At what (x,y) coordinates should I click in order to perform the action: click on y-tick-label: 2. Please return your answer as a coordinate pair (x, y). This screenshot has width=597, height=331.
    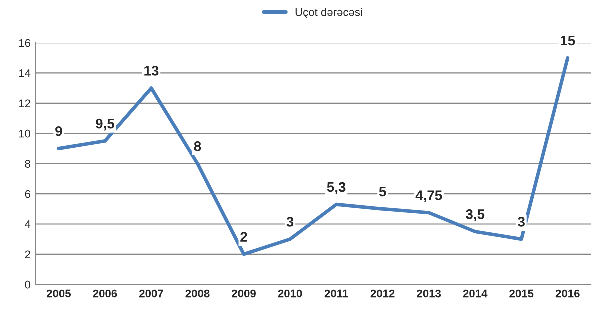
    Looking at the image, I should click on (27, 254).